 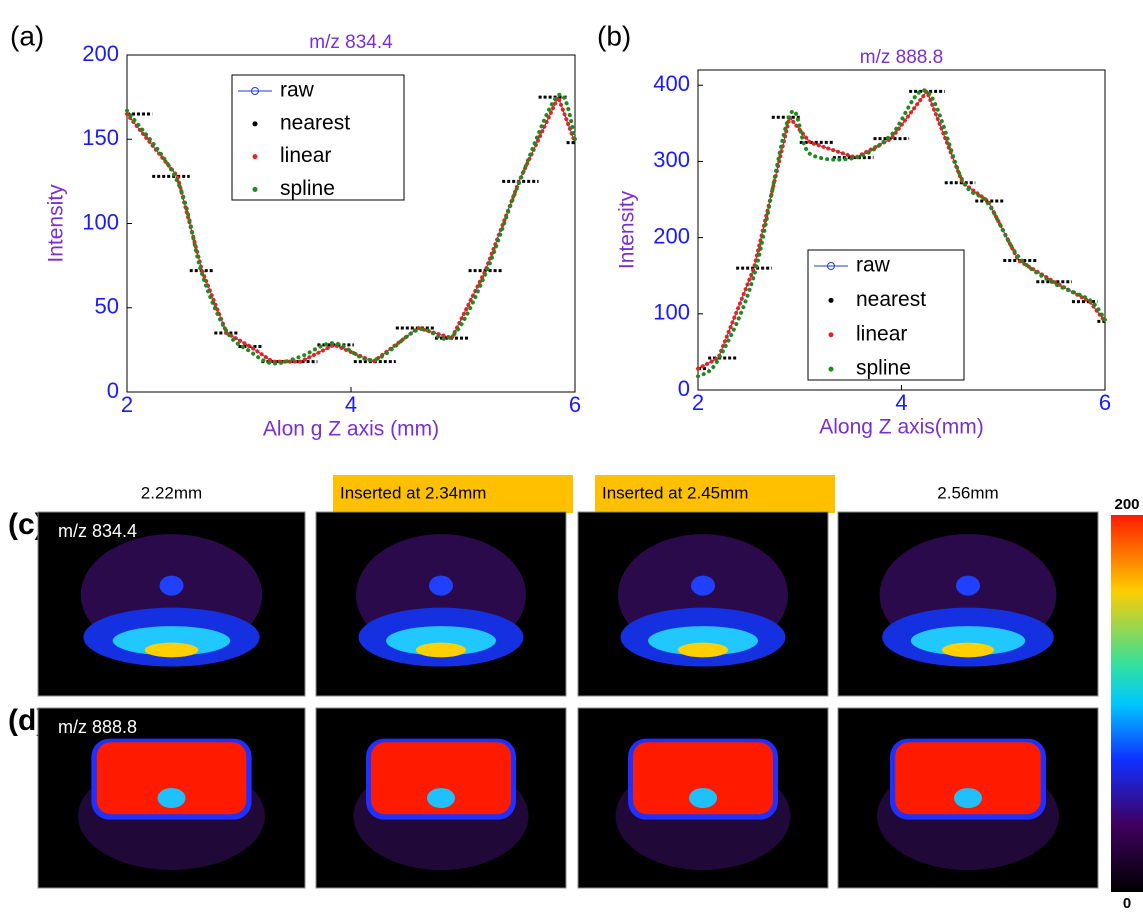 What do you see at coordinates (671, 83) in the screenshot?
I see `y-tick-label: 400` at bounding box center [671, 83].